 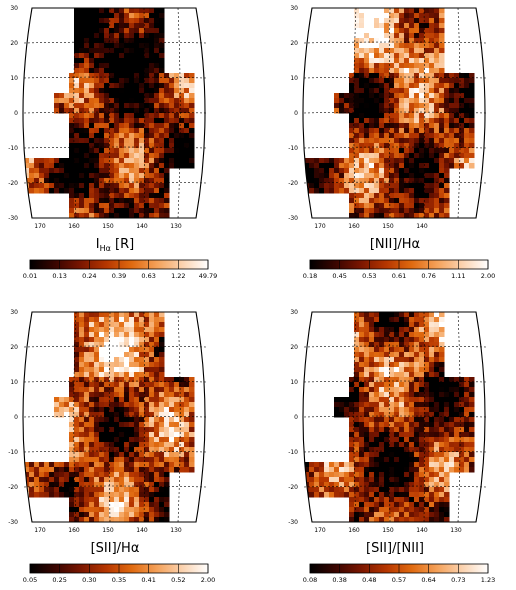 What do you see at coordinates (119, 580) in the screenshot?
I see `colorbar-tick-label: 0.35` at bounding box center [119, 580].